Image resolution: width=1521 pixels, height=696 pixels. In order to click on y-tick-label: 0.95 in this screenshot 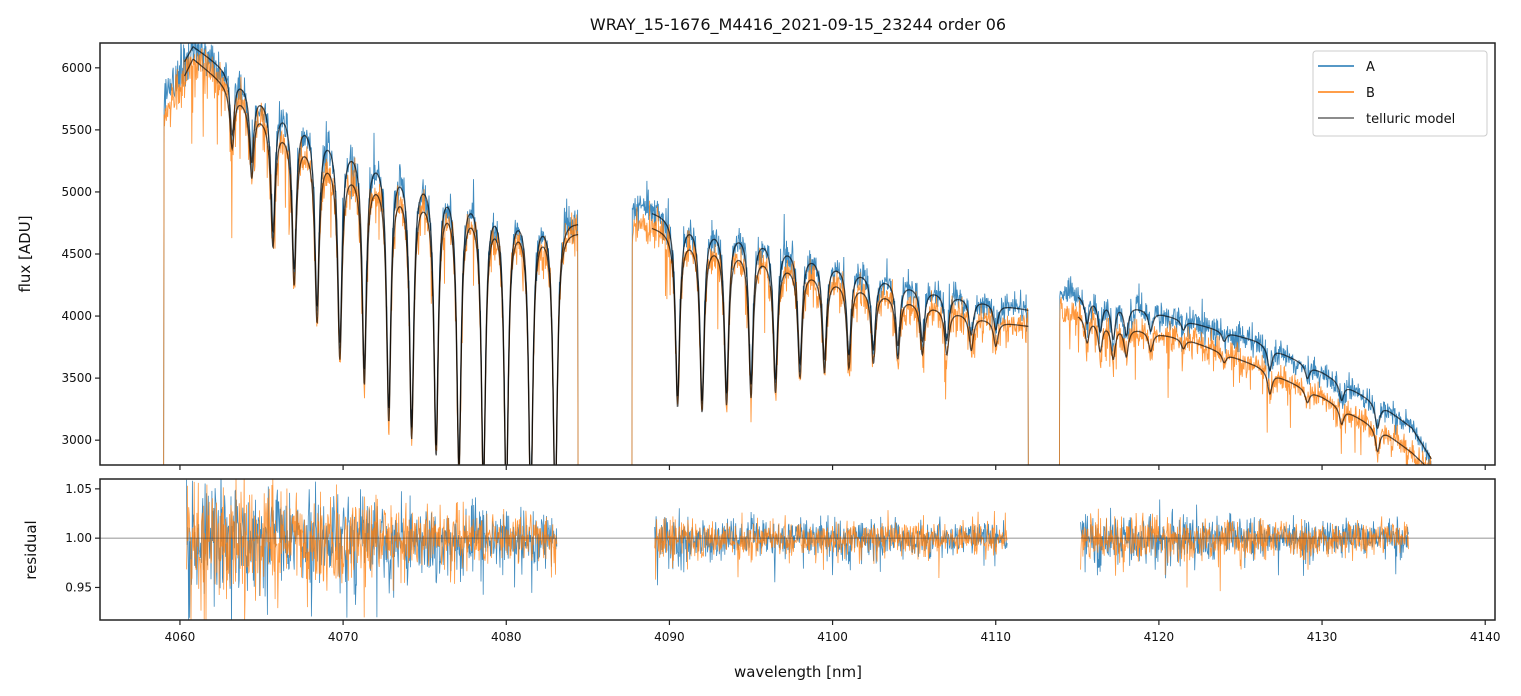, I will do `click(78, 587)`.